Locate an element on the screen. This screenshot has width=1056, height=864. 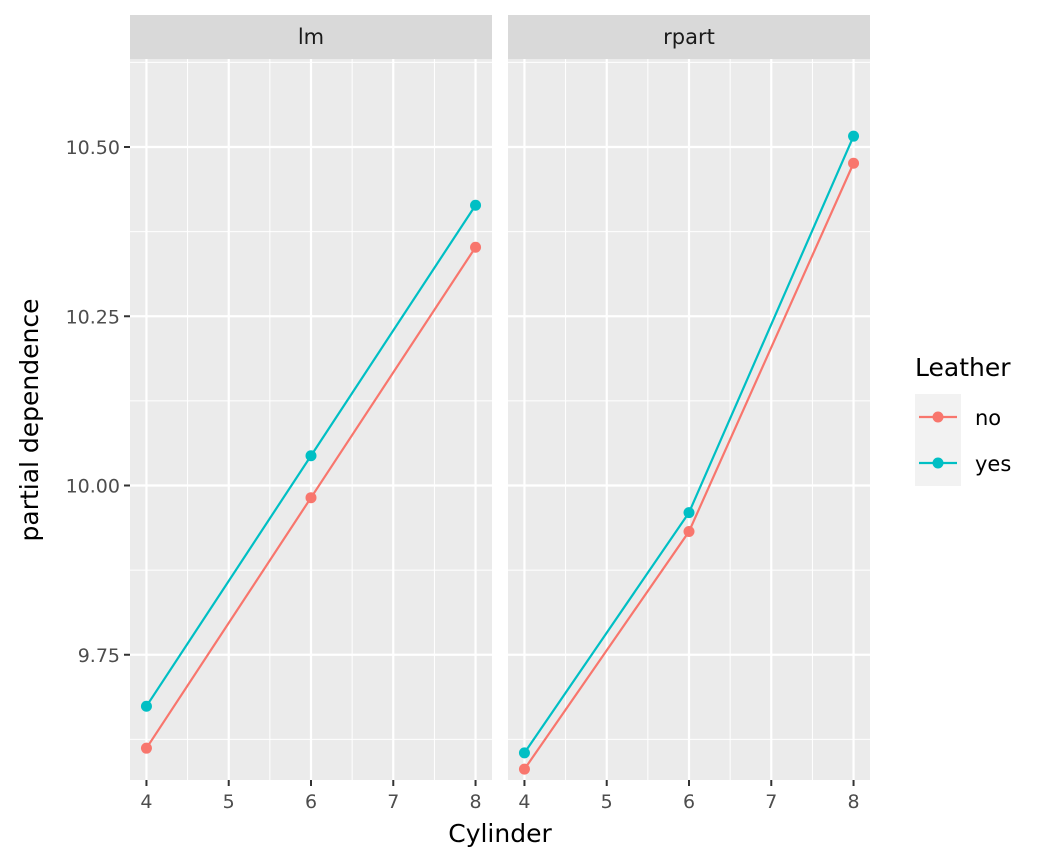
y-axis-title: partial dependence is located at coordinates (29, 420).